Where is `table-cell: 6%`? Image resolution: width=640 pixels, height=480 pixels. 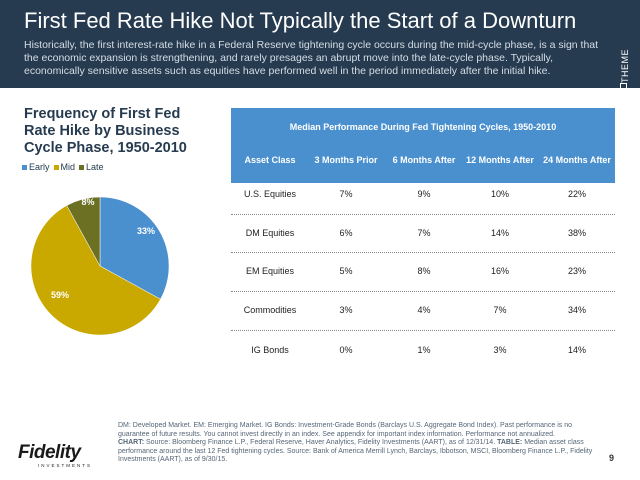
table-cell: 6% is located at coordinates (346, 233).